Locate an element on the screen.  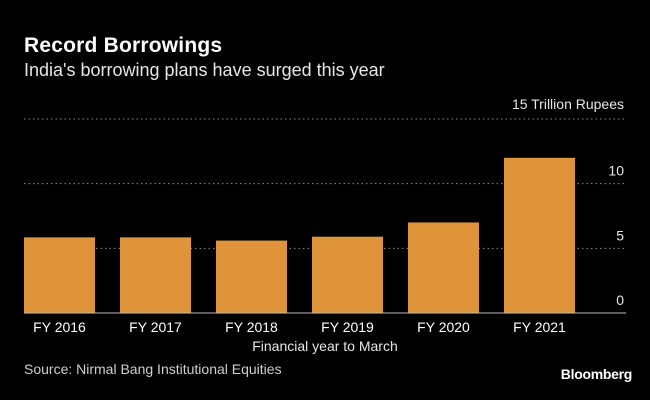
bloomberg-logo: Bloomberg is located at coordinates (596, 374).